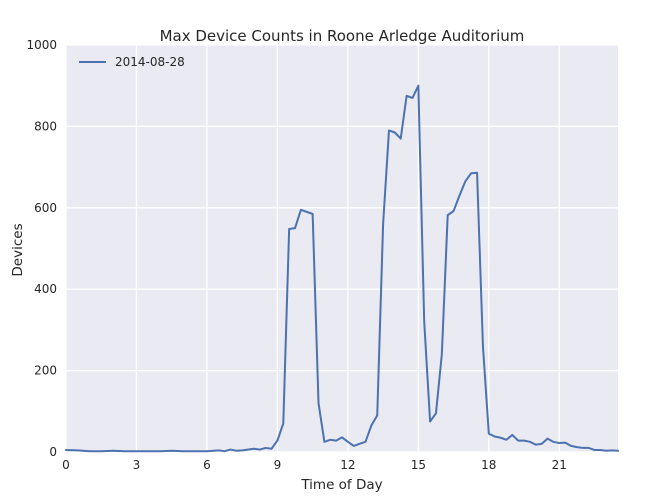  Describe the element at coordinates (41, 45) in the screenshot. I see `y-tick-label: 1000` at that location.